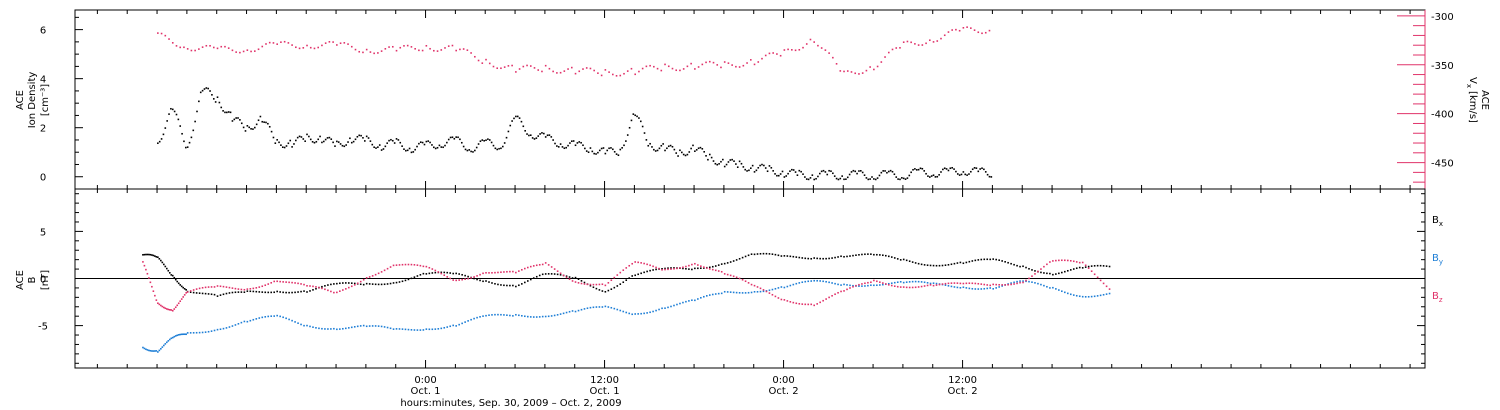 This screenshot has width=1500, height=410. I want to click on top-ytick-label-3: 6, so click(43, 31).